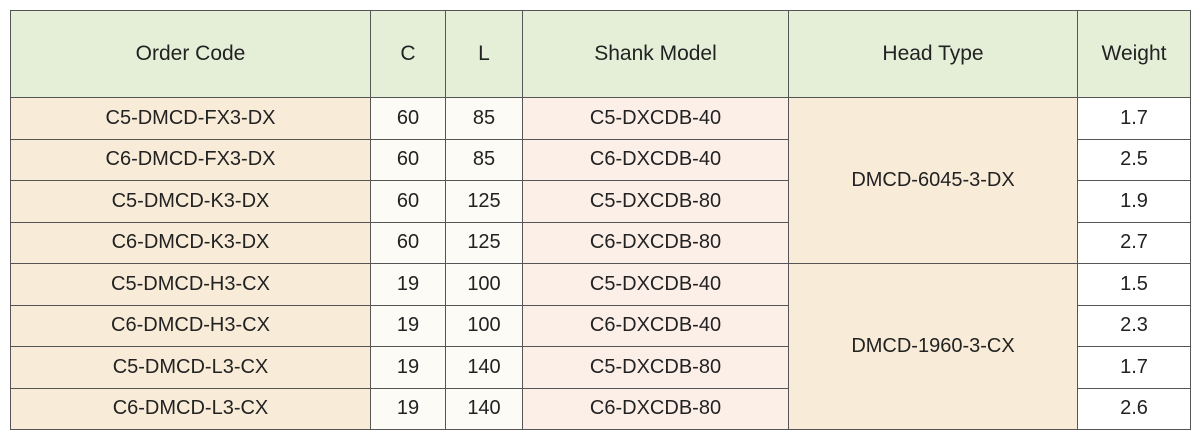 The image size is (1200, 438). Describe the element at coordinates (933, 54) in the screenshot. I see `header-cell: Head Type` at that location.